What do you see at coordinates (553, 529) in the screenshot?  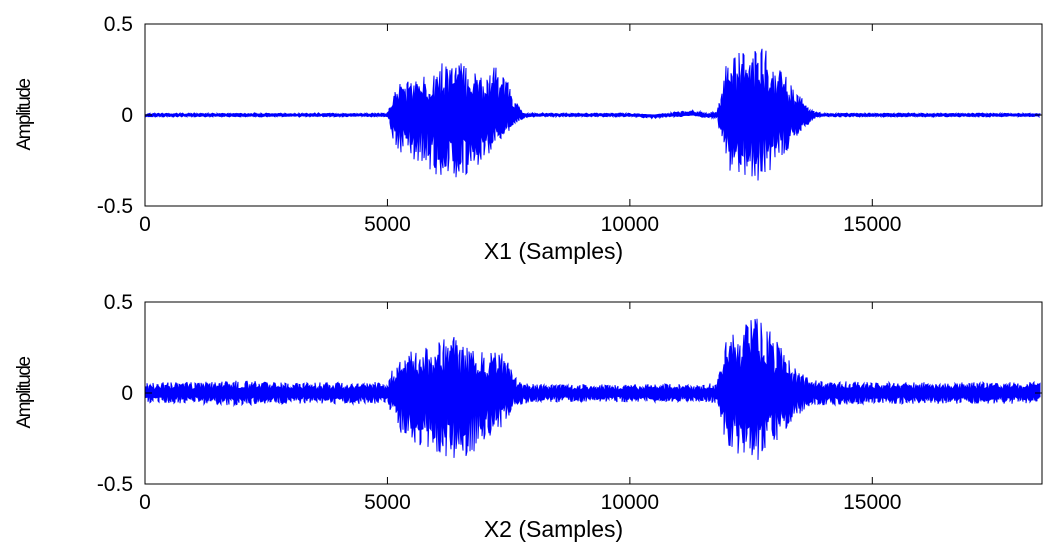 I see `x-axis-label: X2 (Samples)` at bounding box center [553, 529].